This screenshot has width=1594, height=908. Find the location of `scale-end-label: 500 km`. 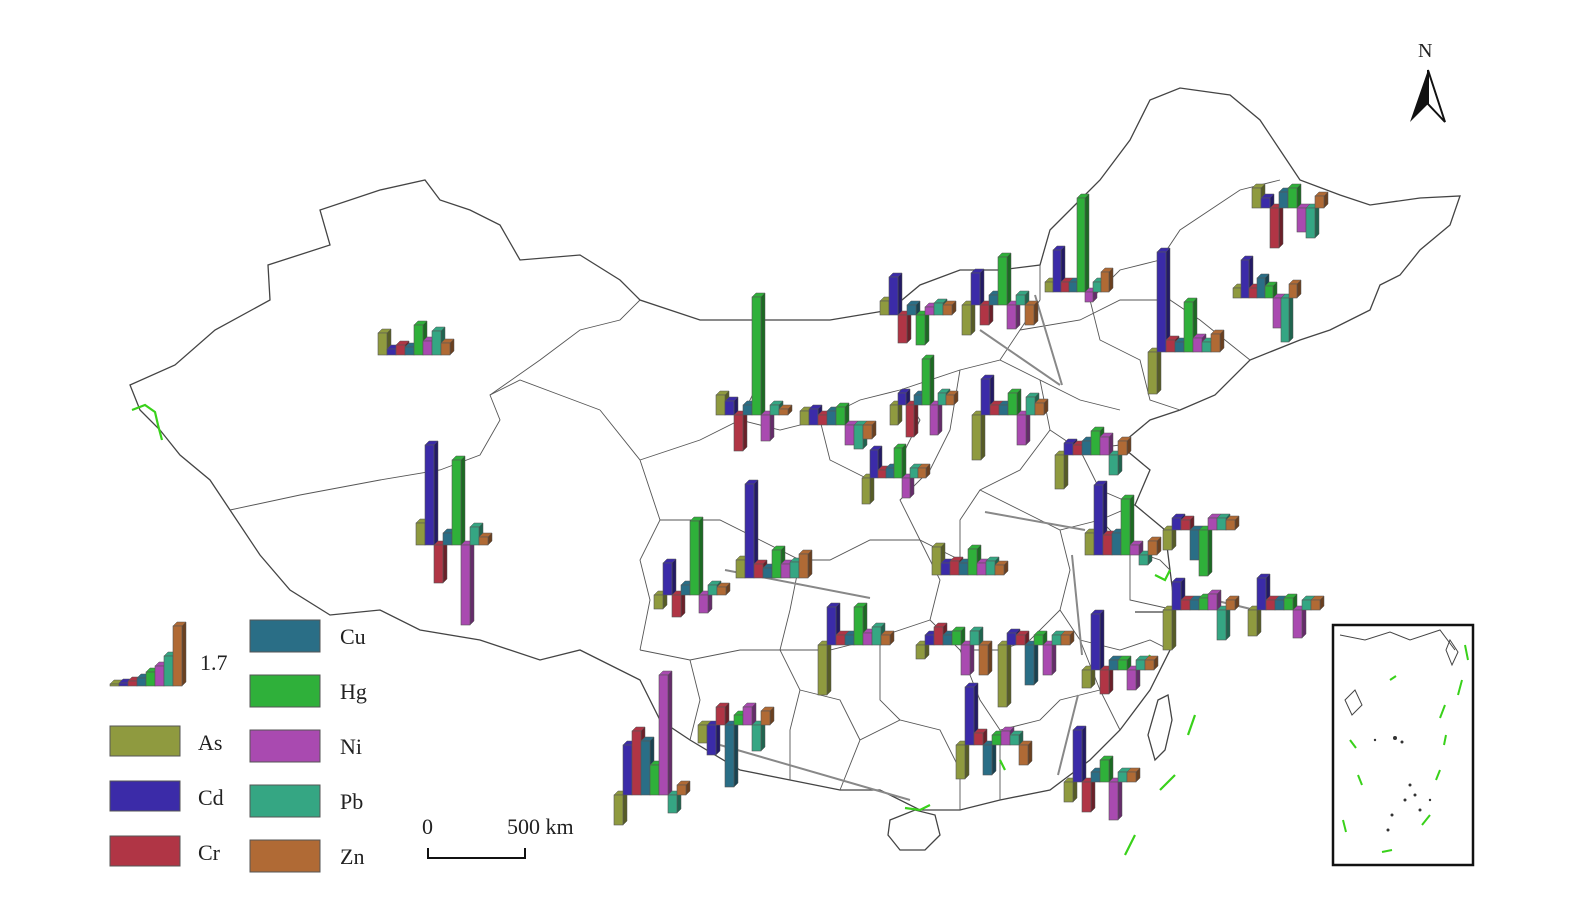

scale-end-label: 500 km is located at coordinates (540, 826).